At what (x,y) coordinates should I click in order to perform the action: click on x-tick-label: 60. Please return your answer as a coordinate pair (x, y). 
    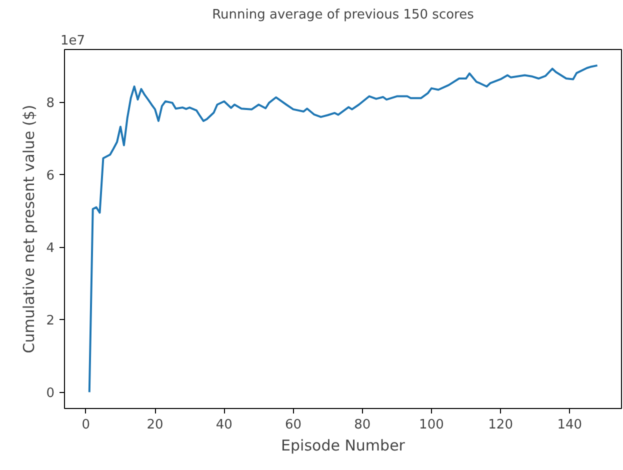
    Looking at the image, I should click on (293, 425).